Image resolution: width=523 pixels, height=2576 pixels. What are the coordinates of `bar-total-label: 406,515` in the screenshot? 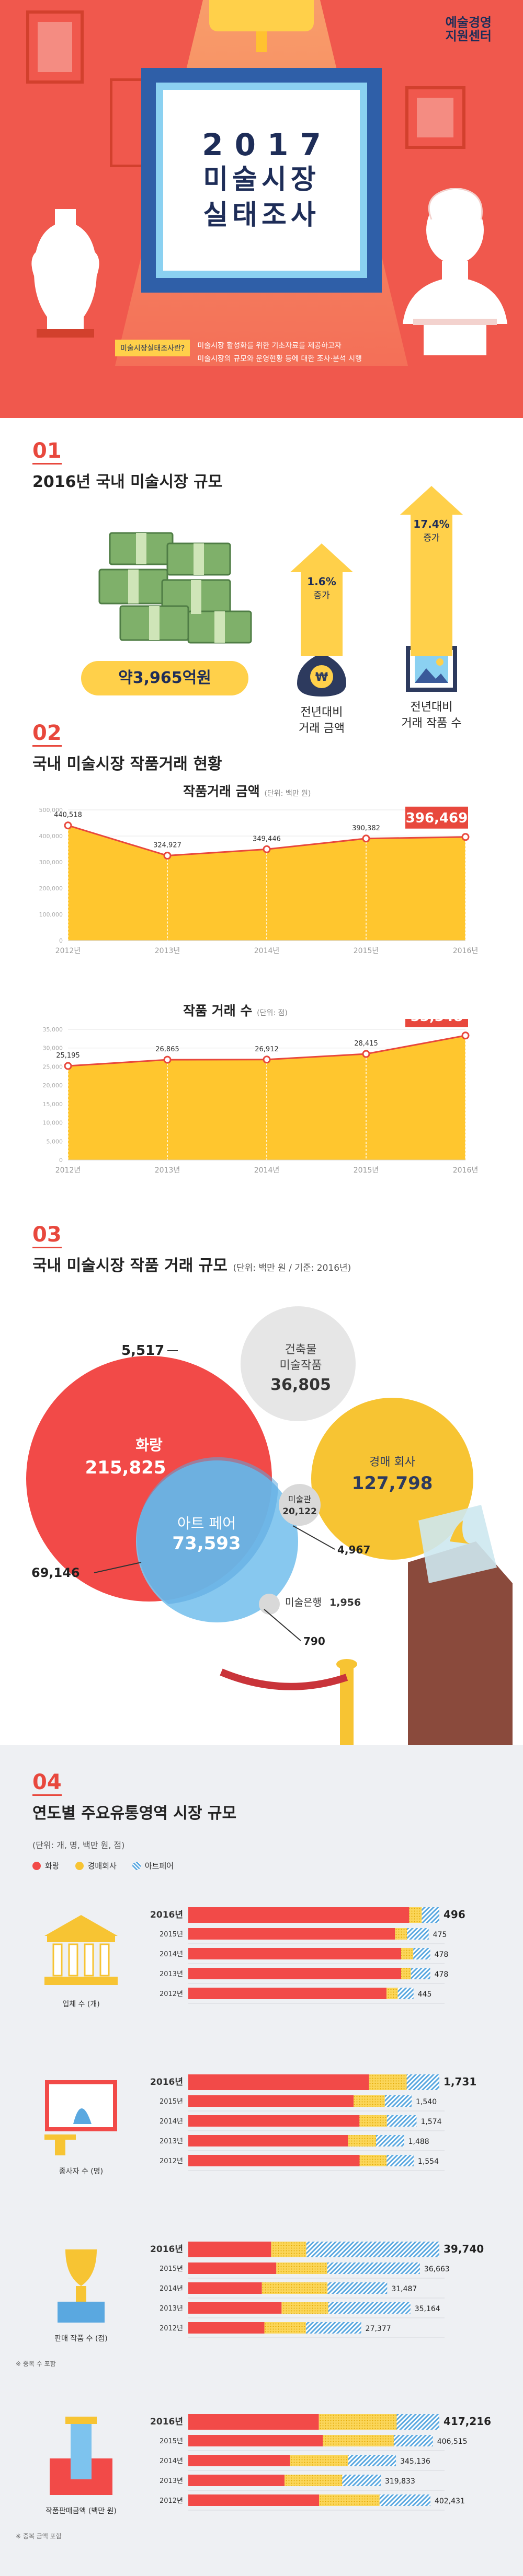 It's located at (452, 2442).